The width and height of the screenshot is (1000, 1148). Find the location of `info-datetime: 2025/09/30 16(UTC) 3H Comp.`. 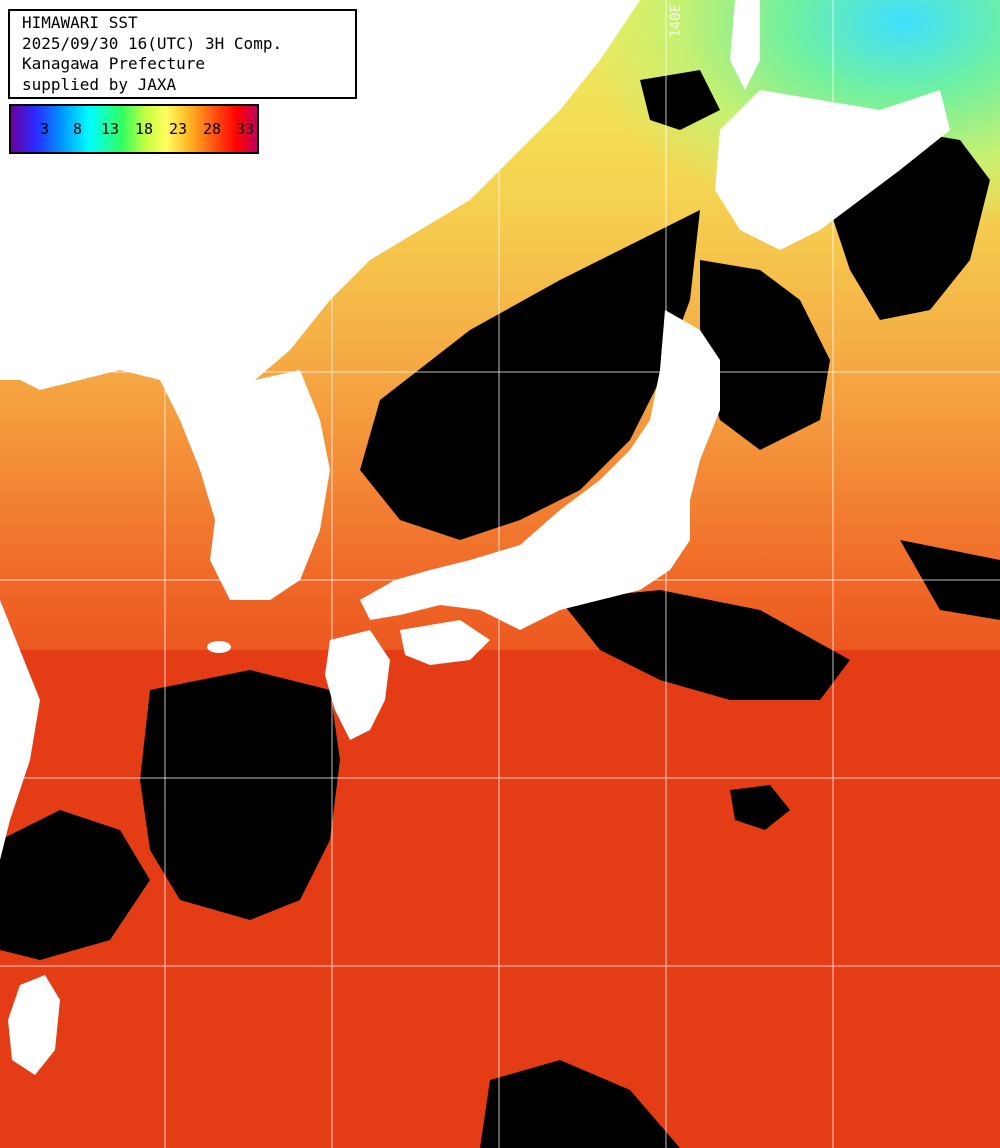

info-datetime: 2025/09/30 16(UTC) 3H Comp. is located at coordinates (152, 43).